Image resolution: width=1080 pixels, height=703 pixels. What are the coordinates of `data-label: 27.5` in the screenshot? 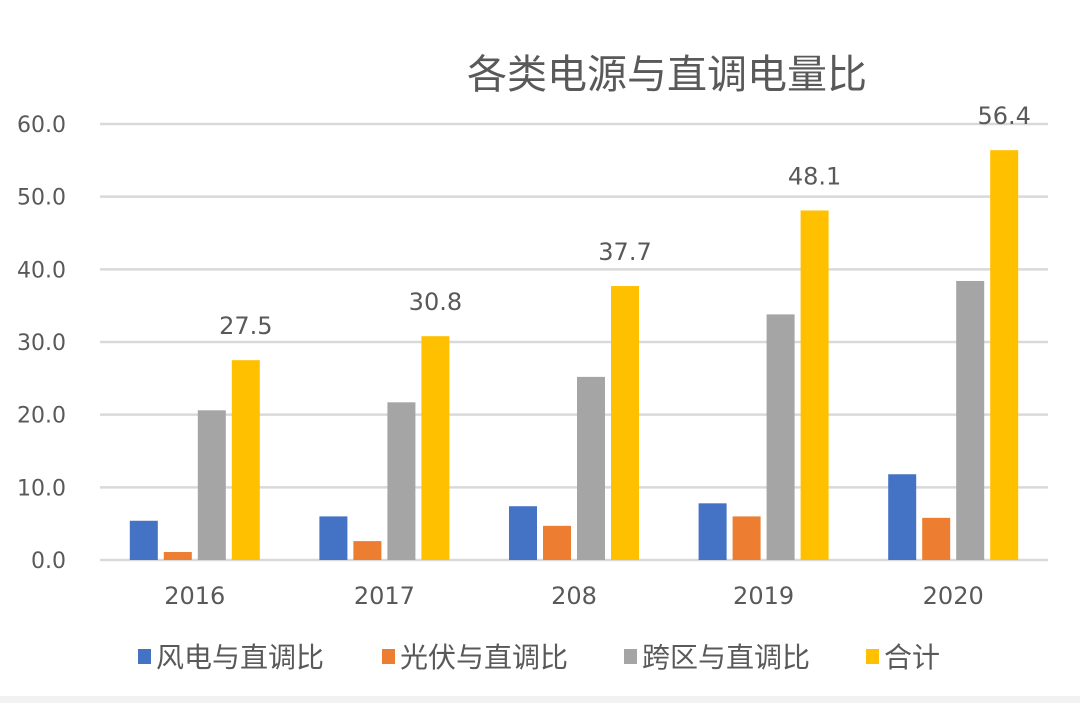 It's located at (245, 326).